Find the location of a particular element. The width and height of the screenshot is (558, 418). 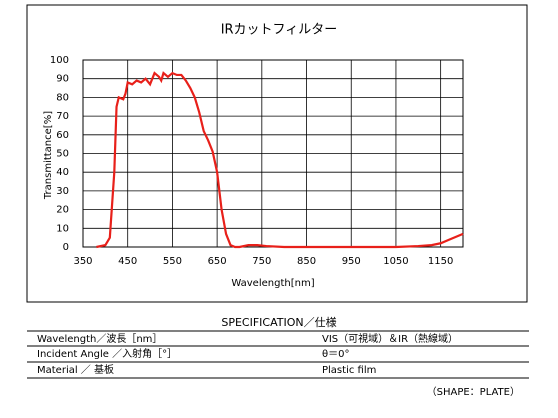

x-tick-label: 450 is located at coordinates (127, 261).